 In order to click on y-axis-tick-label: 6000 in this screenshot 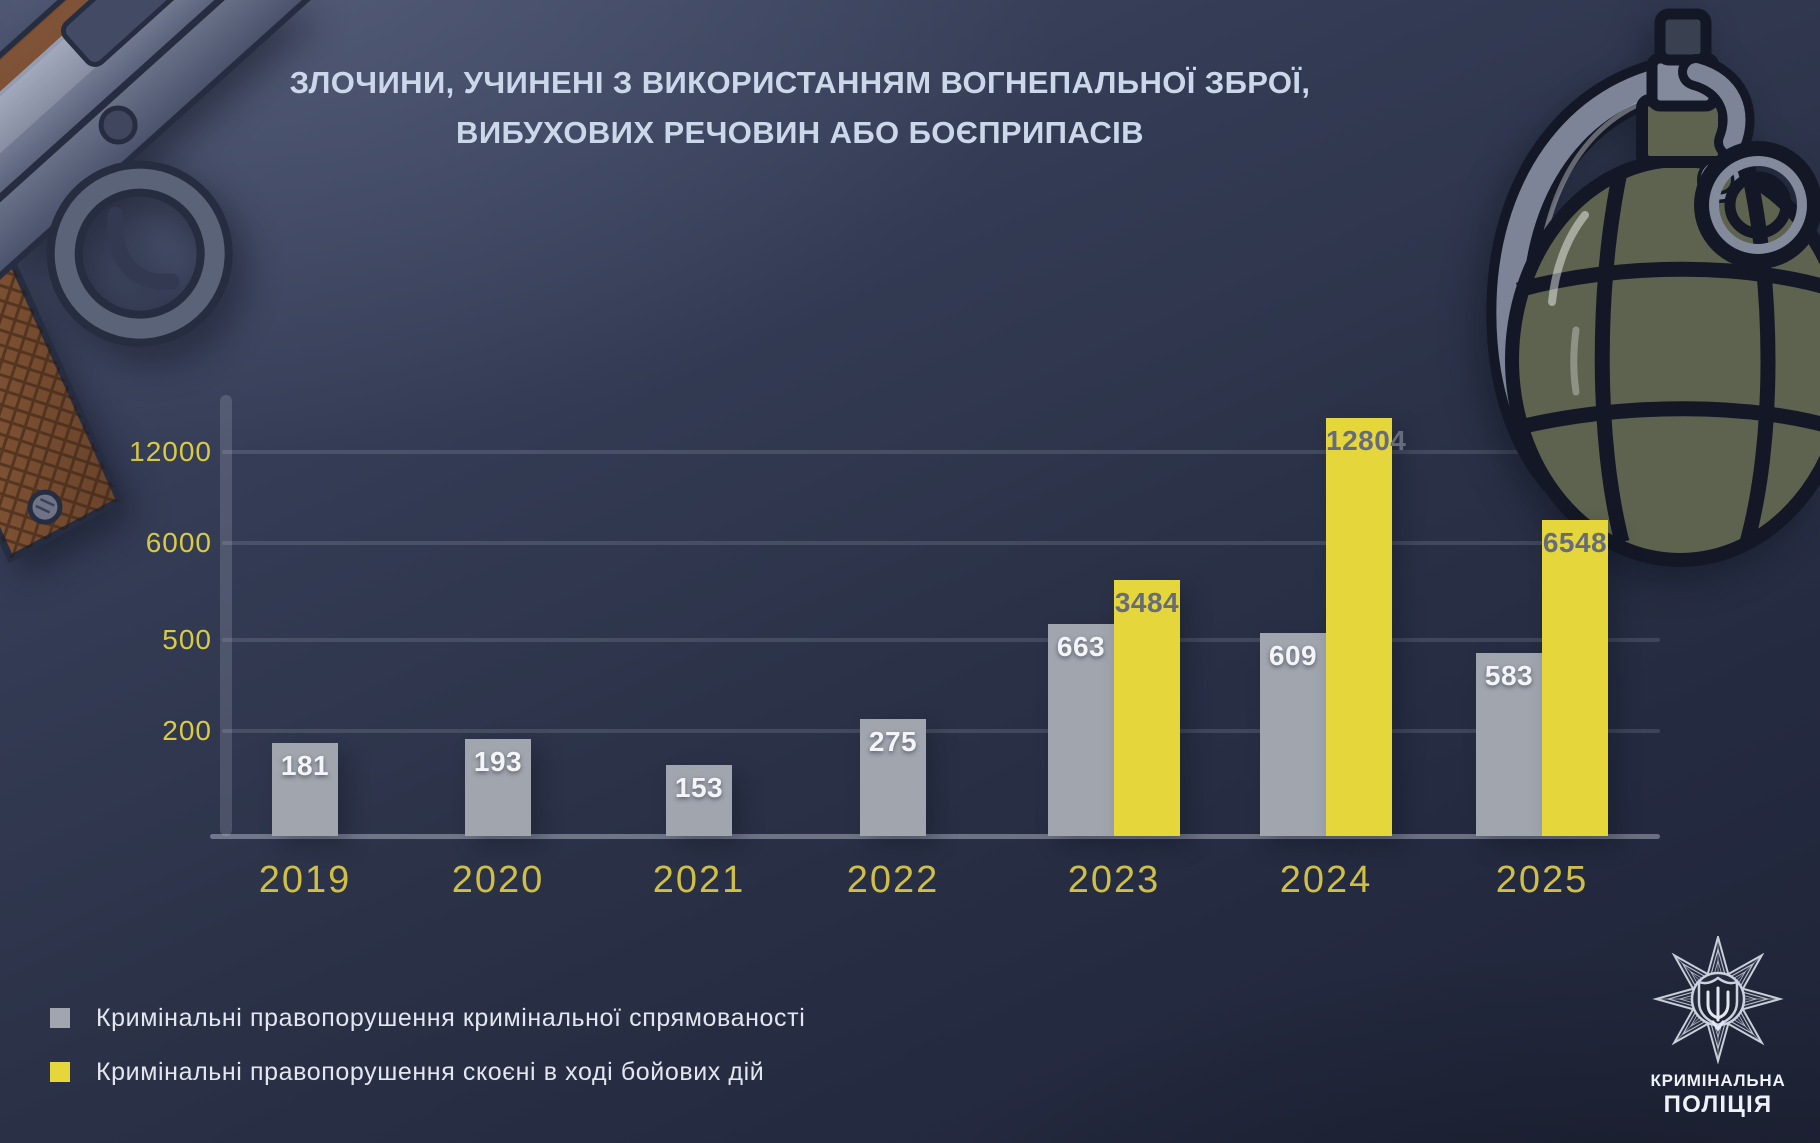, I will do `click(178, 542)`.